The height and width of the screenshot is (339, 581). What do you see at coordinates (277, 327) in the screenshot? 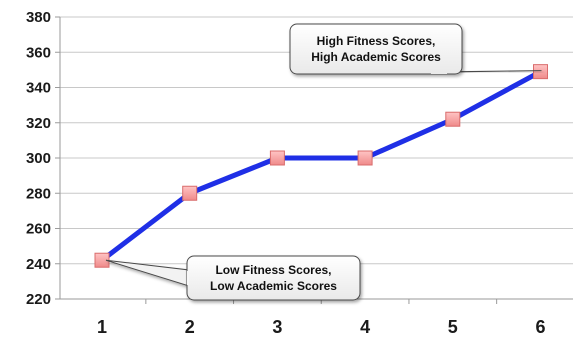
I see `x-tick-label: 3` at bounding box center [277, 327].